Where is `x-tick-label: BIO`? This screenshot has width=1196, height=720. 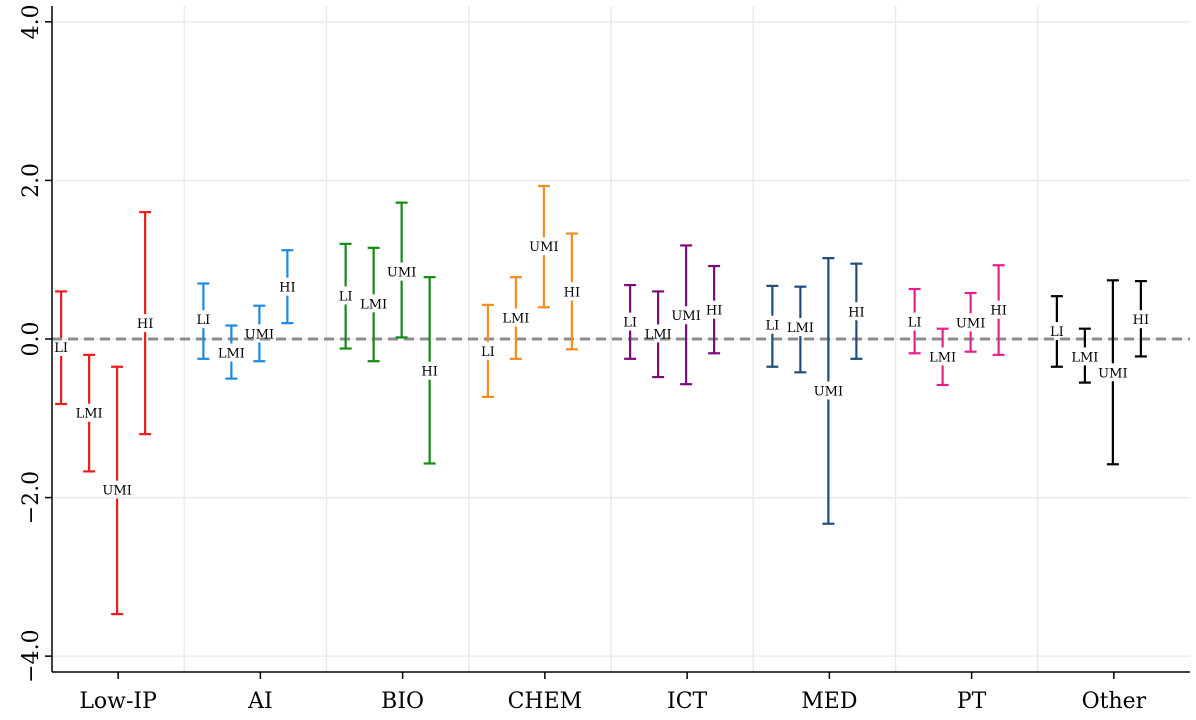
x-tick-label: BIO is located at coordinates (402, 701).